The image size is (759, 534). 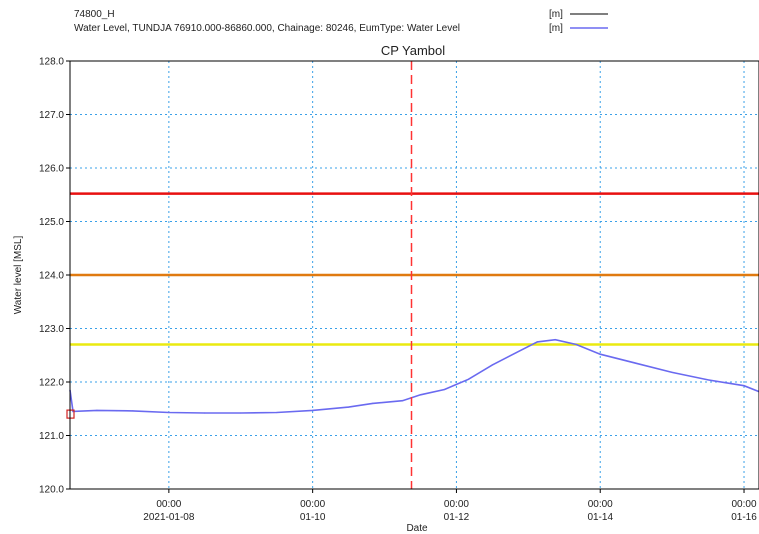 I want to click on x-tick-date: 01-12, so click(x=457, y=517).